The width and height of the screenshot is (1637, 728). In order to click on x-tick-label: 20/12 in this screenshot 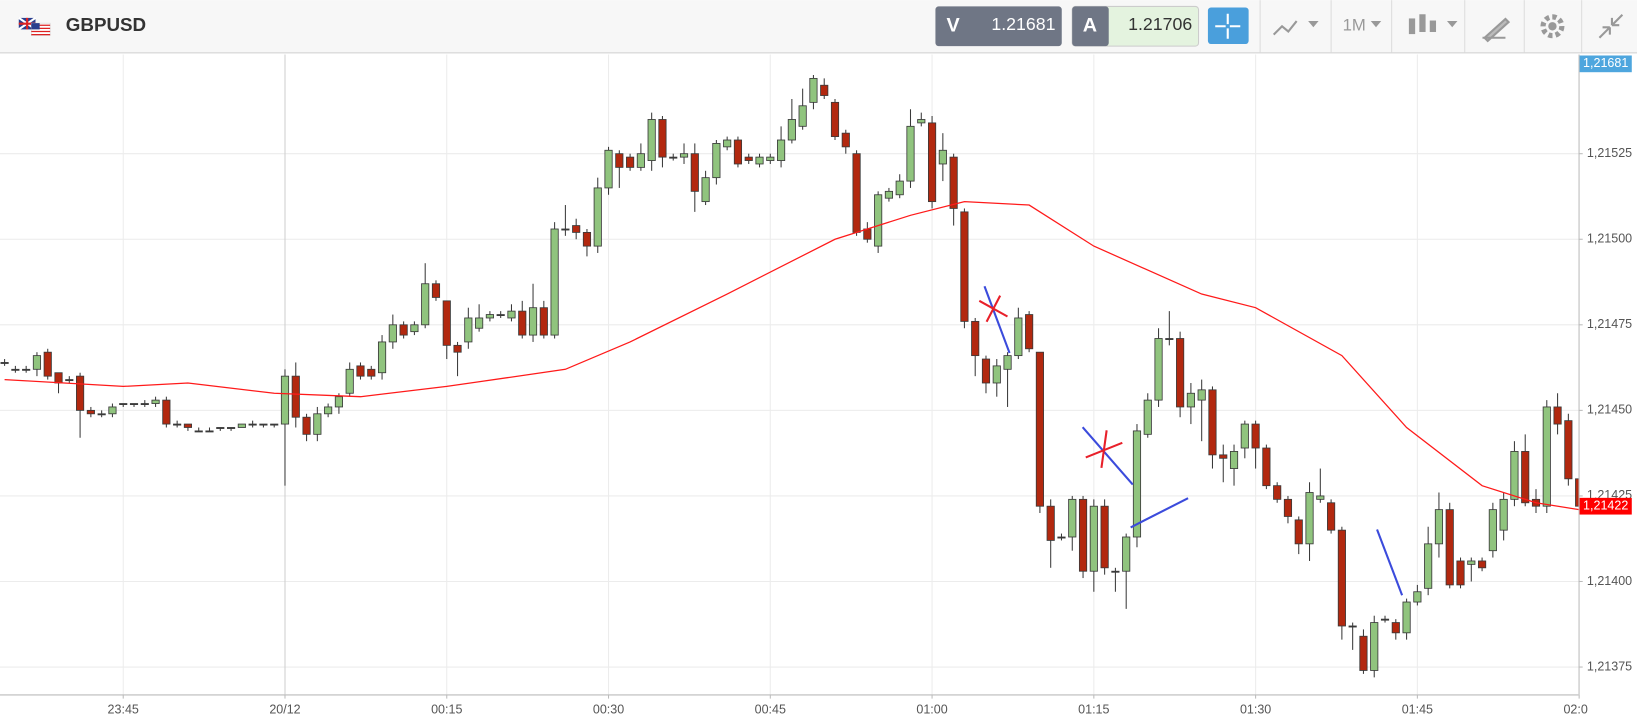, I will do `click(284, 709)`.